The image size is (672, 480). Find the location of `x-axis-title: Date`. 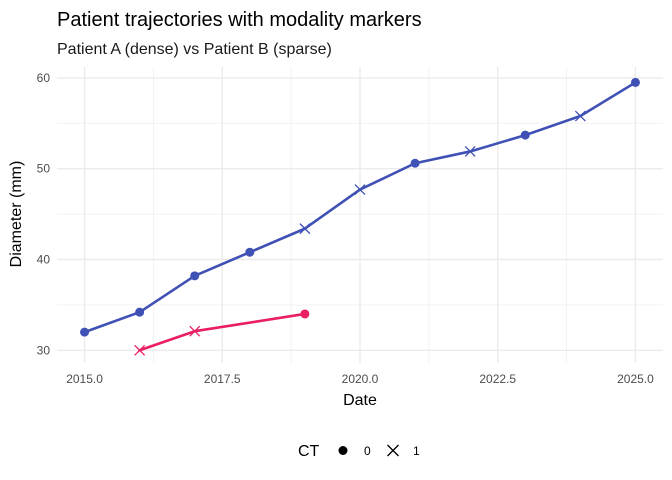

x-axis-title: Date is located at coordinates (360, 400).